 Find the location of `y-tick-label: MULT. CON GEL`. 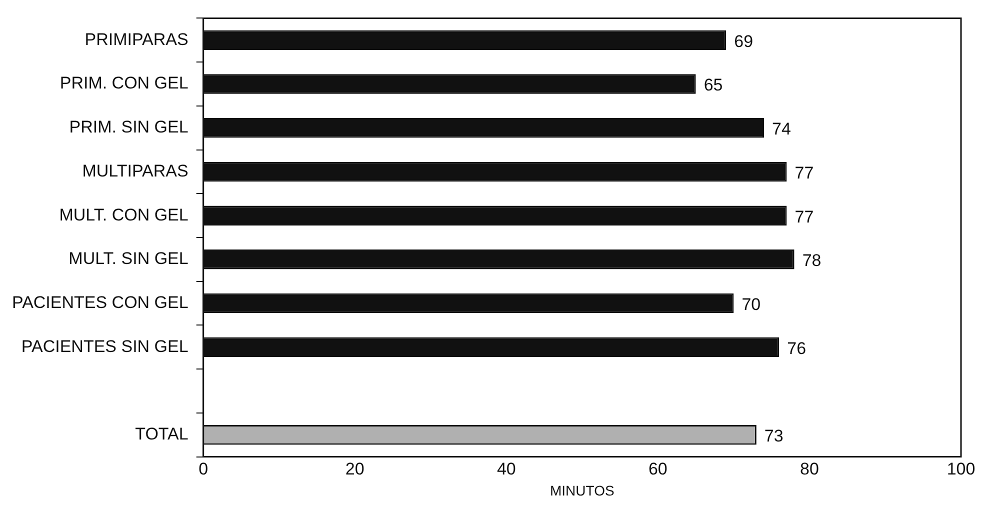

y-tick-label: MULT. CON GEL is located at coordinates (123, 214).